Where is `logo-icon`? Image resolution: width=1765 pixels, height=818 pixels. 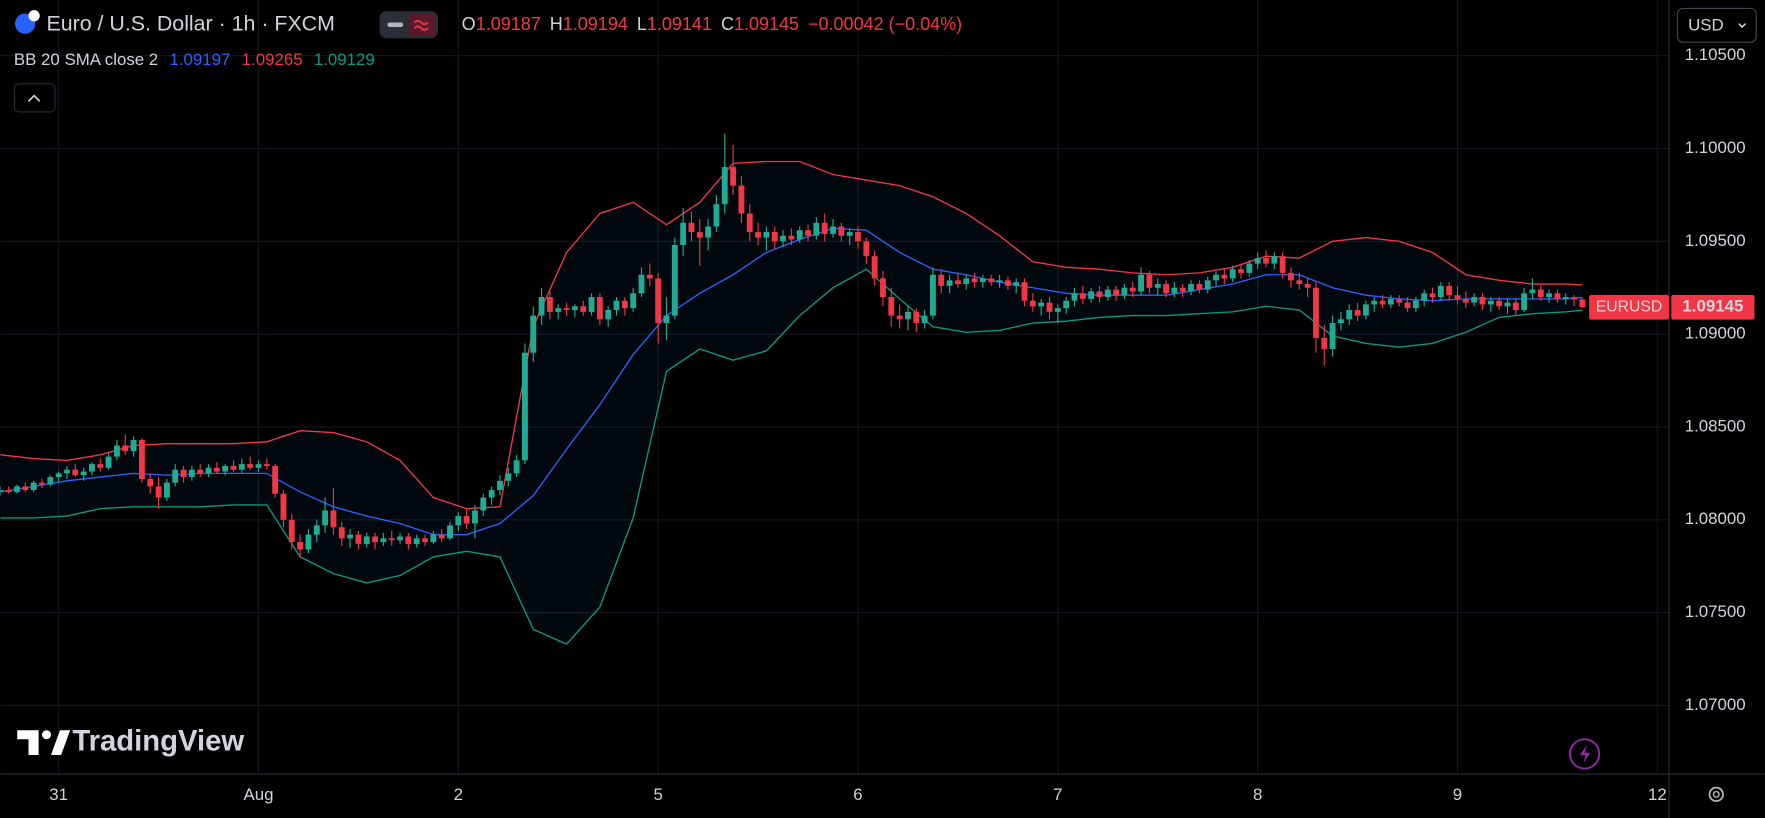
logo-icon is located at coordinates (28, 742).